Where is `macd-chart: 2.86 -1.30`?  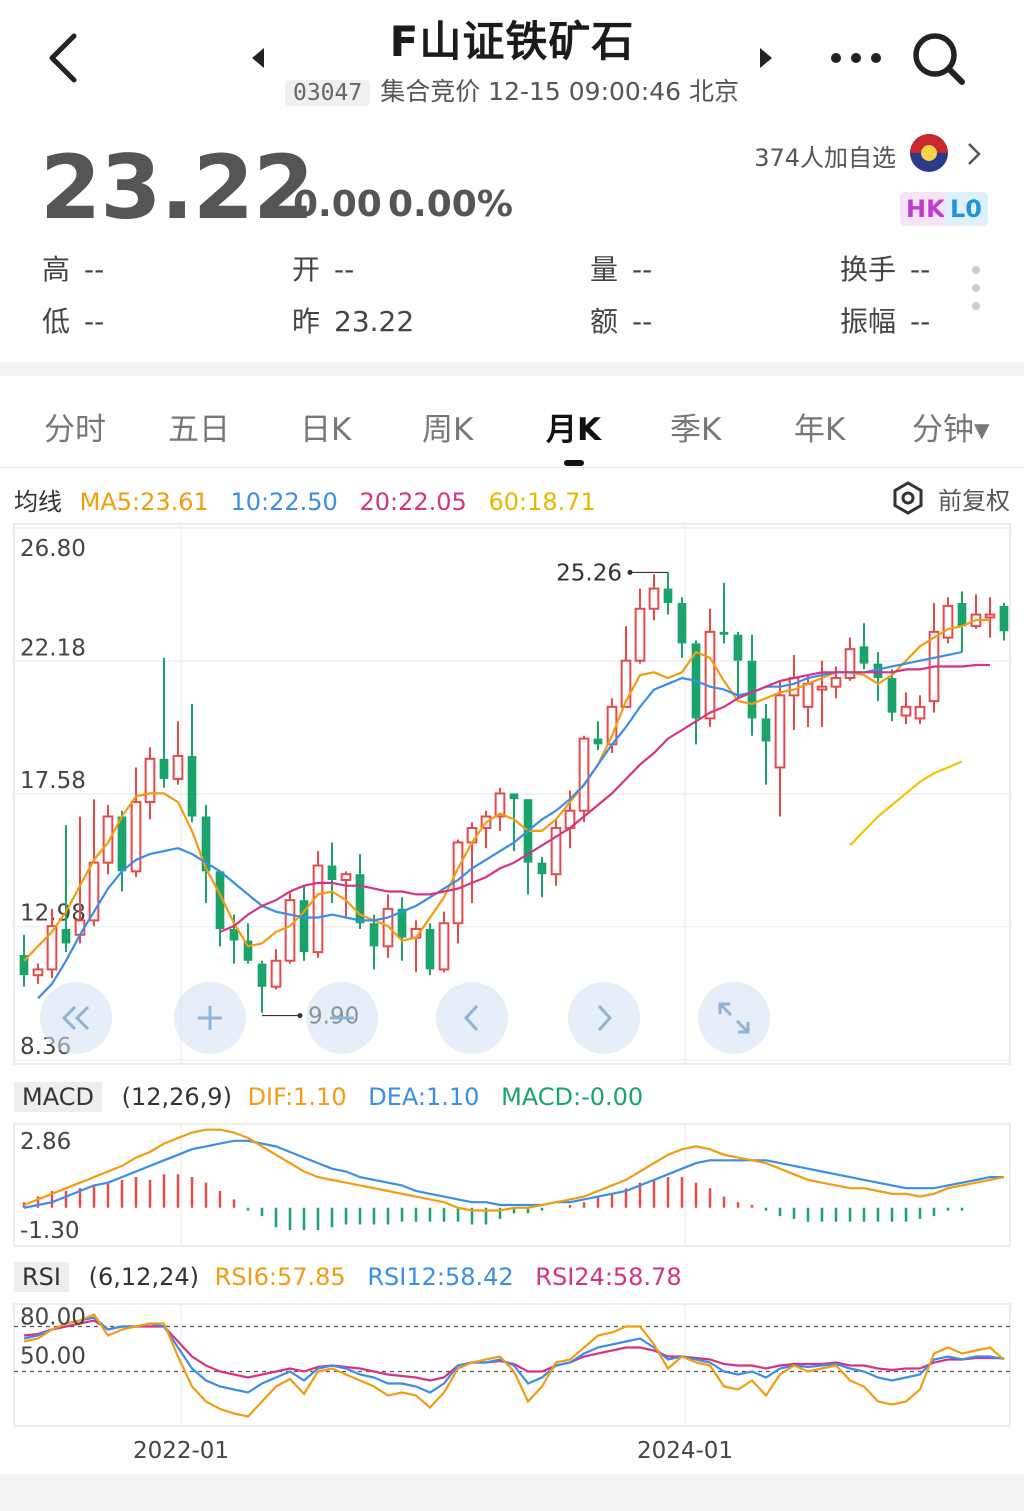 macd-chart: 2.86 -1.30 is located at coordinates (512, 1185).